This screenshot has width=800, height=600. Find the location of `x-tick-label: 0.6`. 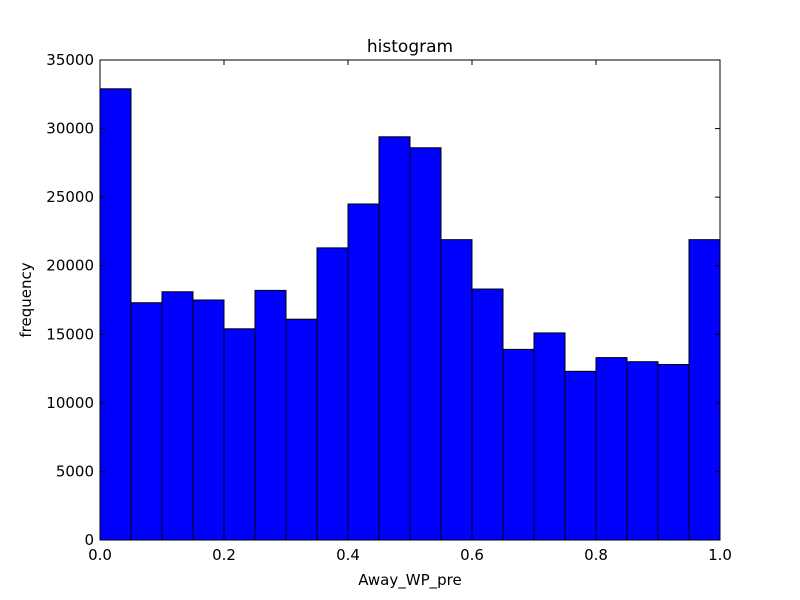

x-tick-label: 0.6 is located at coordinates (472, 555).